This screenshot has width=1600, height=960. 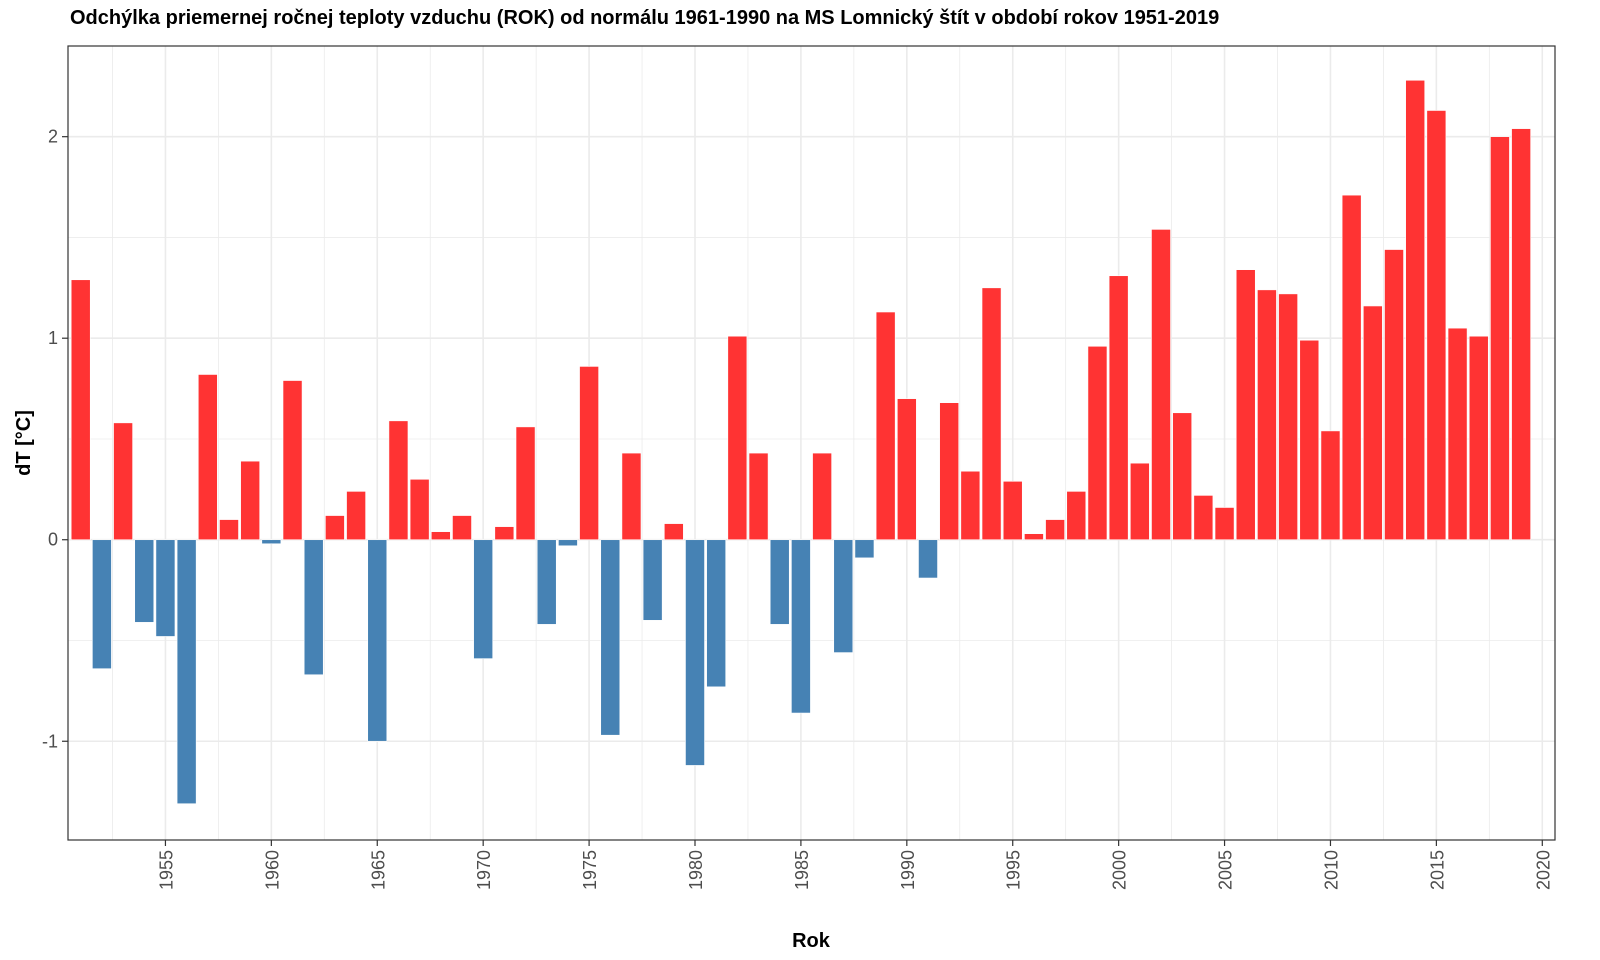 I want to click on bar-1968, so click(x=440, y=536).